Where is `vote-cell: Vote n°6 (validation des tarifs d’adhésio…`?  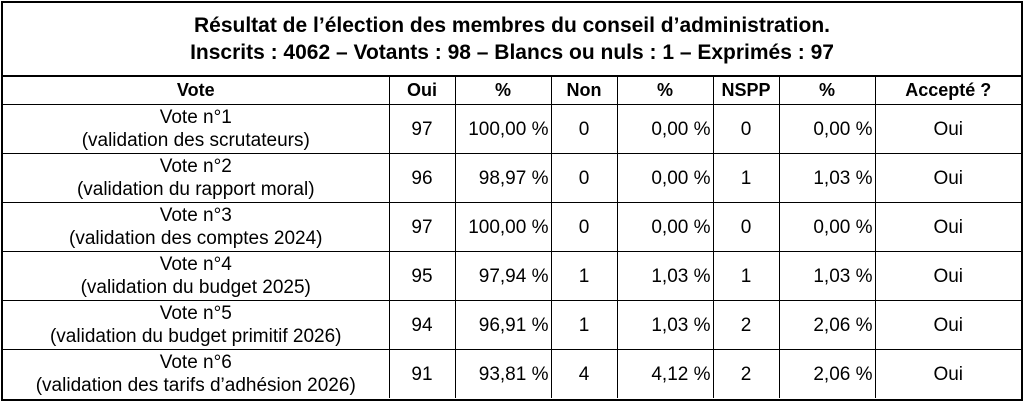
vote-cell: Vote n°6 (validation des tarifs d’adhésio… is located at coordinates (196, 373).